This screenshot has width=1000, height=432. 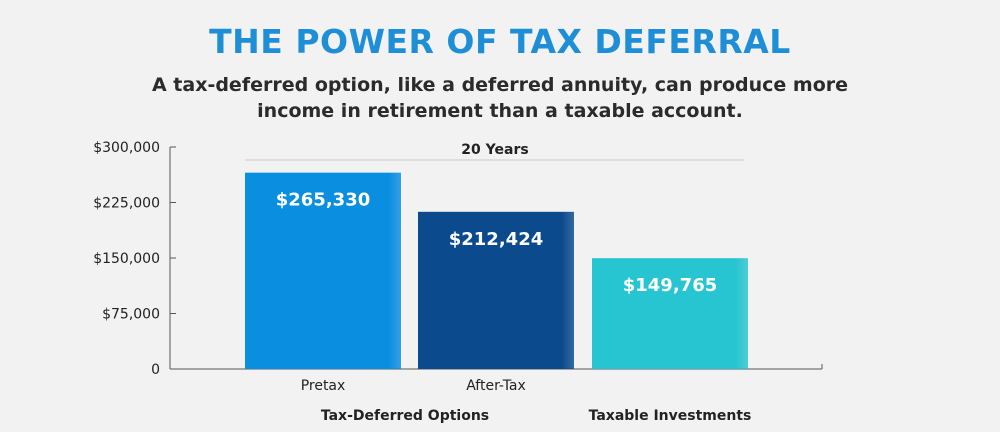 I want to click on category-label-2: After-Tax, so click(x=496, y=386).